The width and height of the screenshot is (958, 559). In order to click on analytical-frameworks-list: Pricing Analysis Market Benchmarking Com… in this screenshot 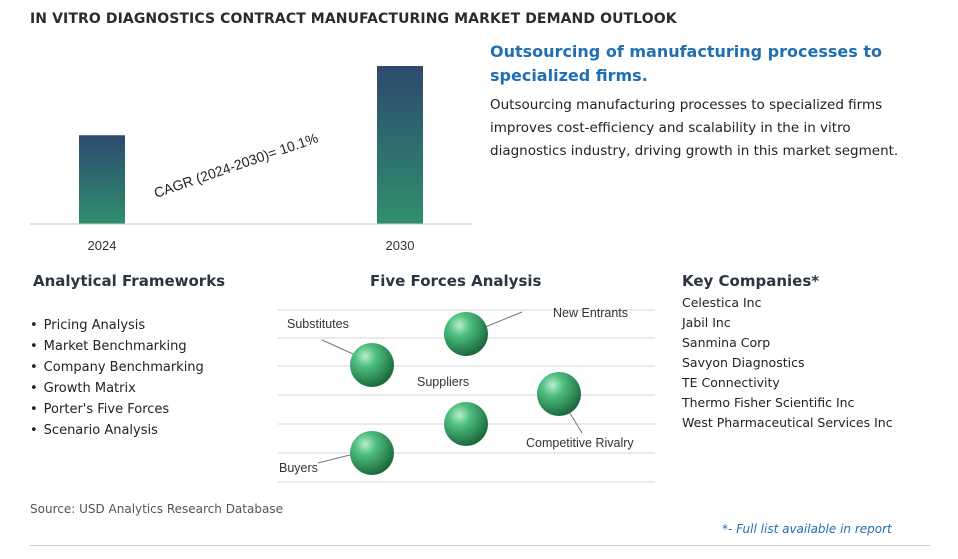, I will do `click(117, 378)`.